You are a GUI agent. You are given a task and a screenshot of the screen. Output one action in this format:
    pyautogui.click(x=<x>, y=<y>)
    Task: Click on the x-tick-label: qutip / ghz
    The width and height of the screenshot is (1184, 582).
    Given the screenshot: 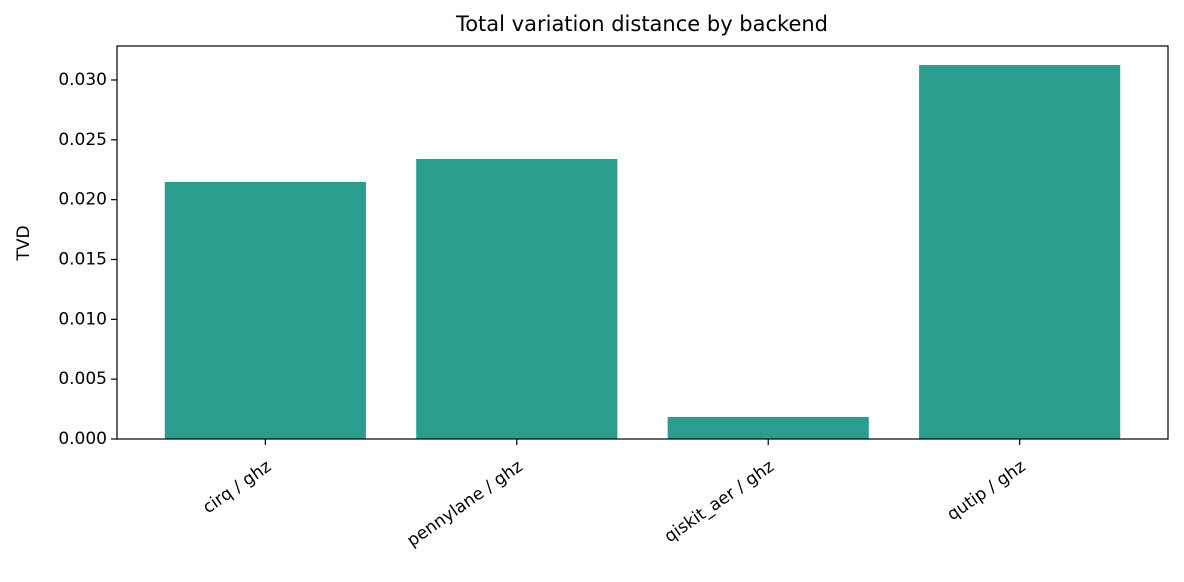 What is the action you would take?
    pyautogui.click(x=987, y=491)
    